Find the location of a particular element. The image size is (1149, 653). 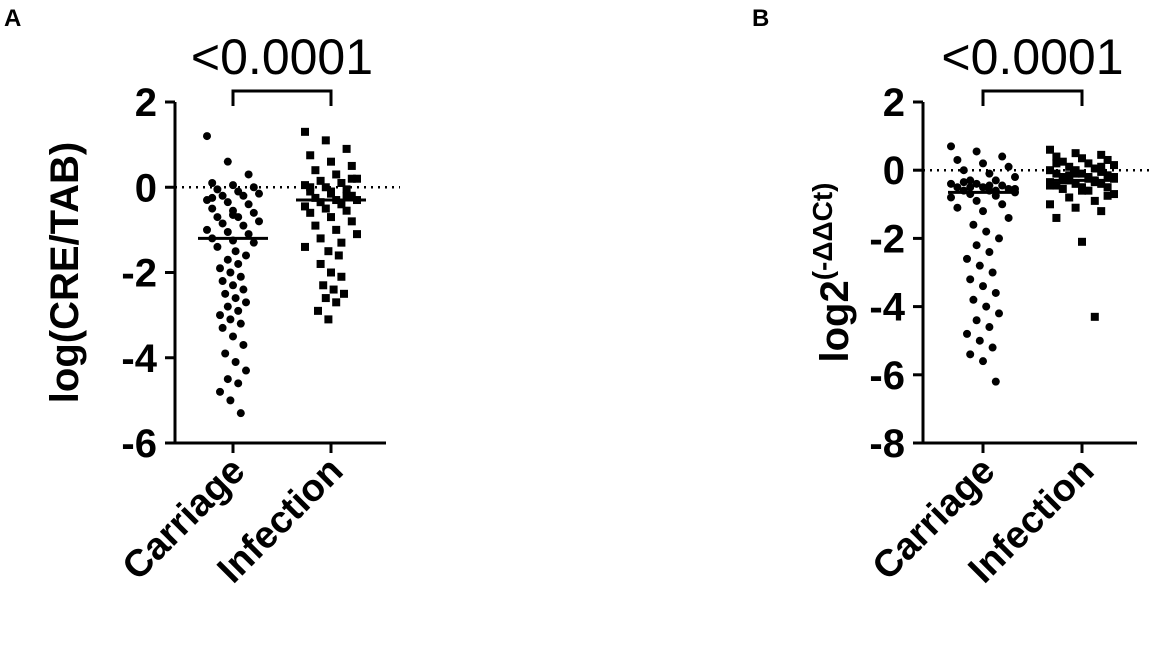

y-axis-label-main: log(CRE/TAB) is located at coordinates (65, 272).